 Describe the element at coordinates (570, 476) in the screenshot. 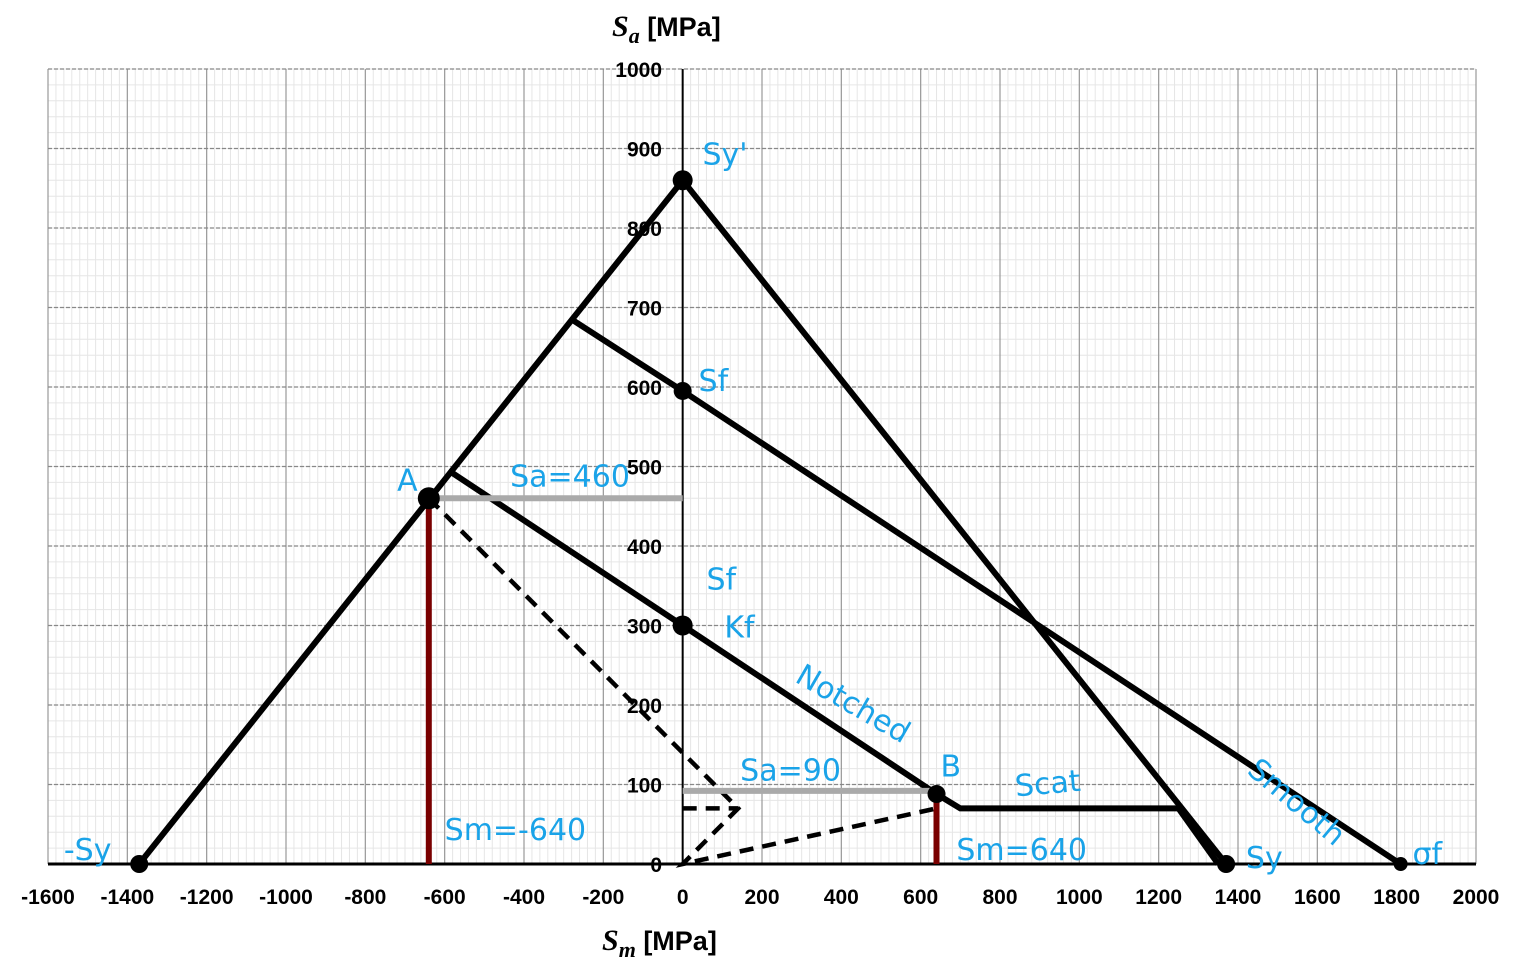

I see `annotation-label: Sa=460` at that location.